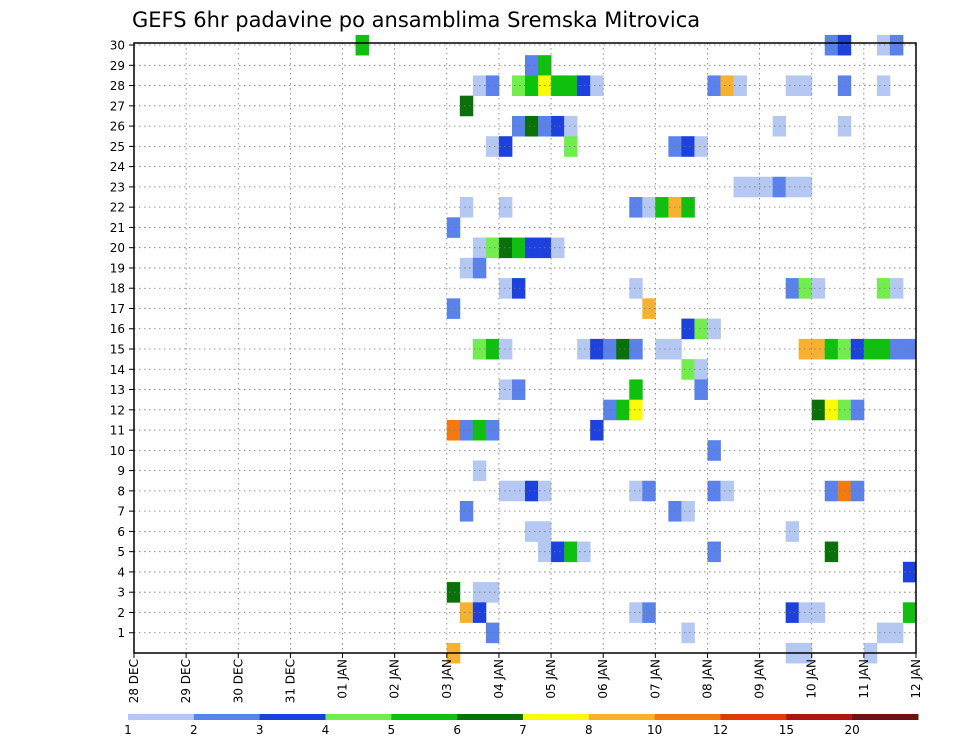 The height and width of the screenshot is (742, 960). Describe the element at coordinates (121, 552) in the screenshot. I see `y-tick-label: 5` at that location.